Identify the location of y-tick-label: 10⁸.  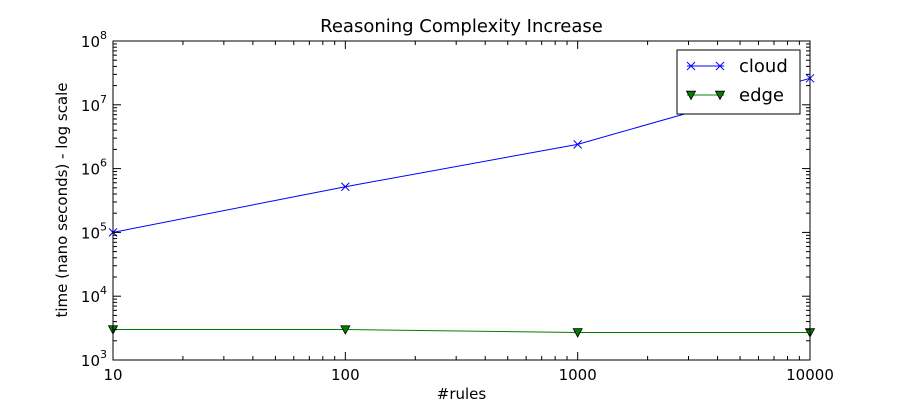
(94, 40).